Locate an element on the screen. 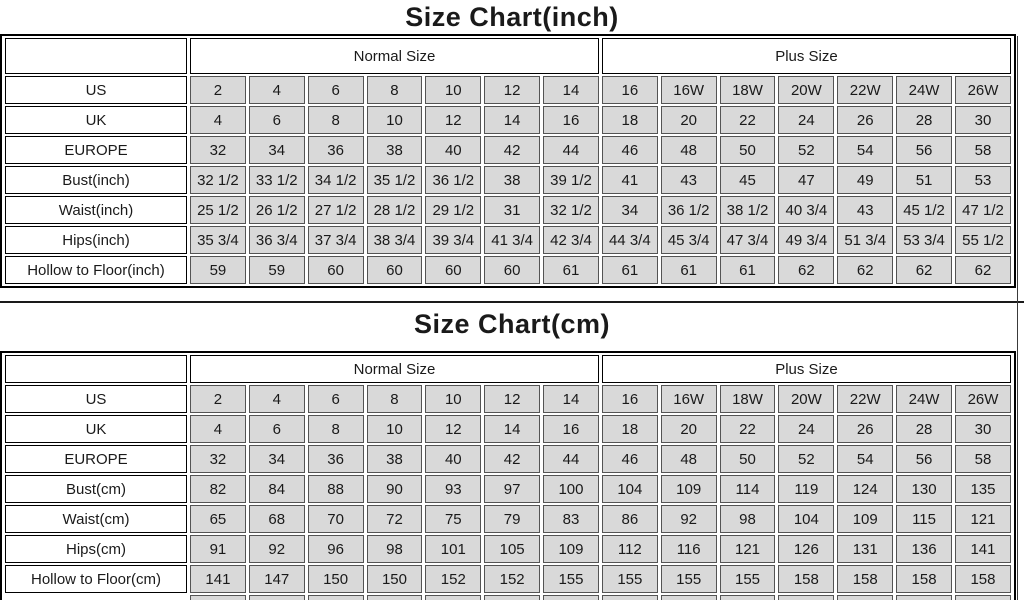  value-cell: 26 1/2 is located at coordinates (276, 210).